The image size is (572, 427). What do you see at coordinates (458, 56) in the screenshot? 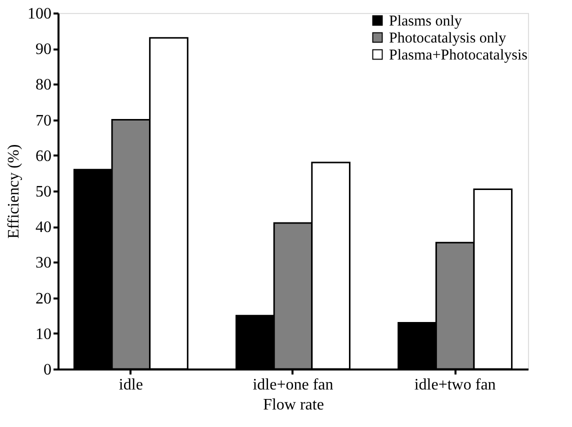
I see `legend-label: Plasma+Photocatalysis` at bounding box center [458, 56].